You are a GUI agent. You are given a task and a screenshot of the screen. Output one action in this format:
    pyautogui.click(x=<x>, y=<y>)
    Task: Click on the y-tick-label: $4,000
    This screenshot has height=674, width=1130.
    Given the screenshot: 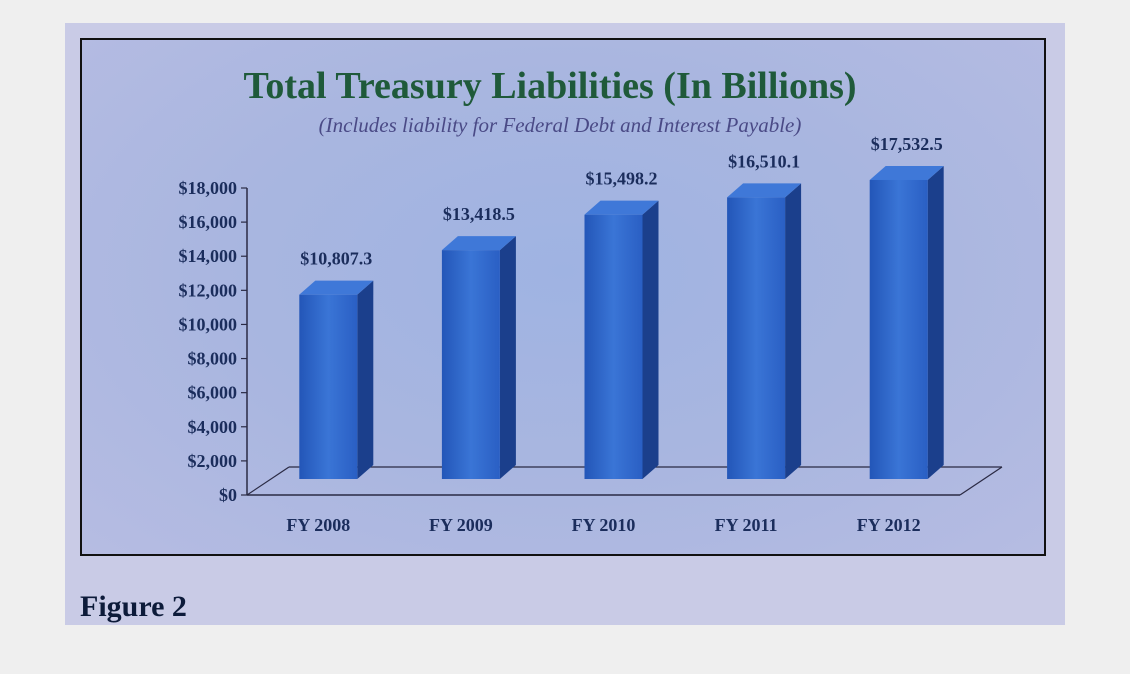 What is the action you would take?
    pyautogui.click(x=213, y=427)
    